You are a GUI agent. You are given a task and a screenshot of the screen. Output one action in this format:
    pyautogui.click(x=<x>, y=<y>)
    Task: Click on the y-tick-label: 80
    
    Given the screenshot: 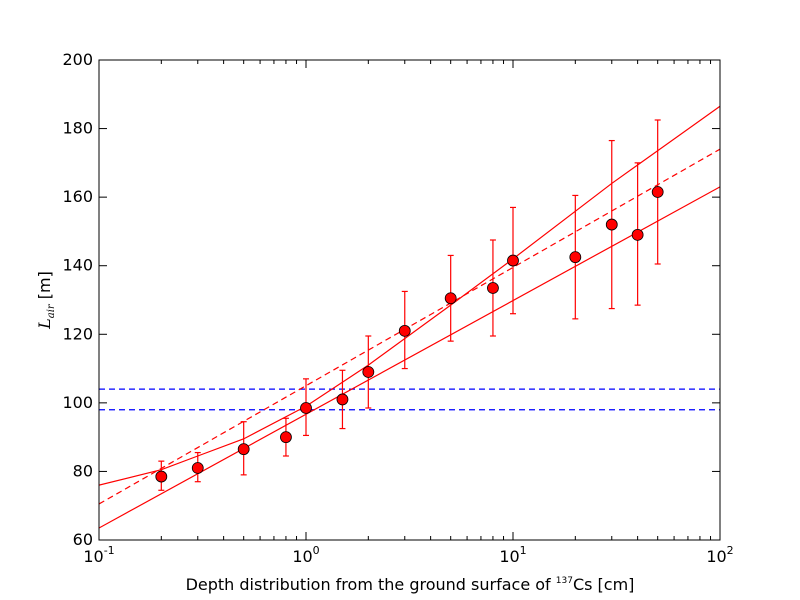 What is the action you would take?
    pyautogui.click(x=83, y=470)
    